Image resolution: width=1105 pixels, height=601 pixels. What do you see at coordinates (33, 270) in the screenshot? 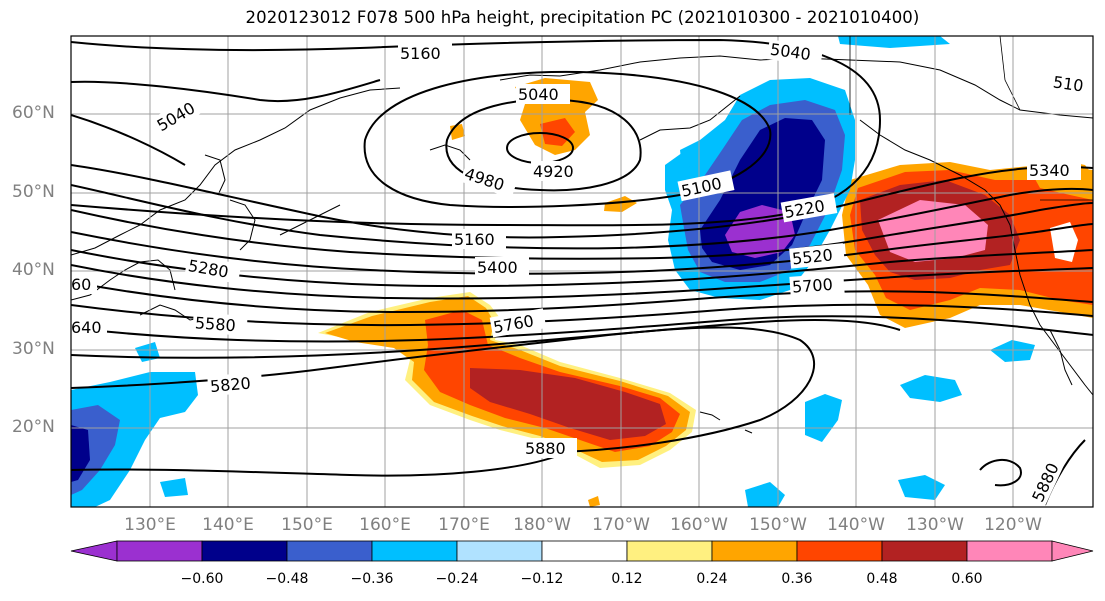
I see `lat-label: 40°N` at bounding box center [33, 270].